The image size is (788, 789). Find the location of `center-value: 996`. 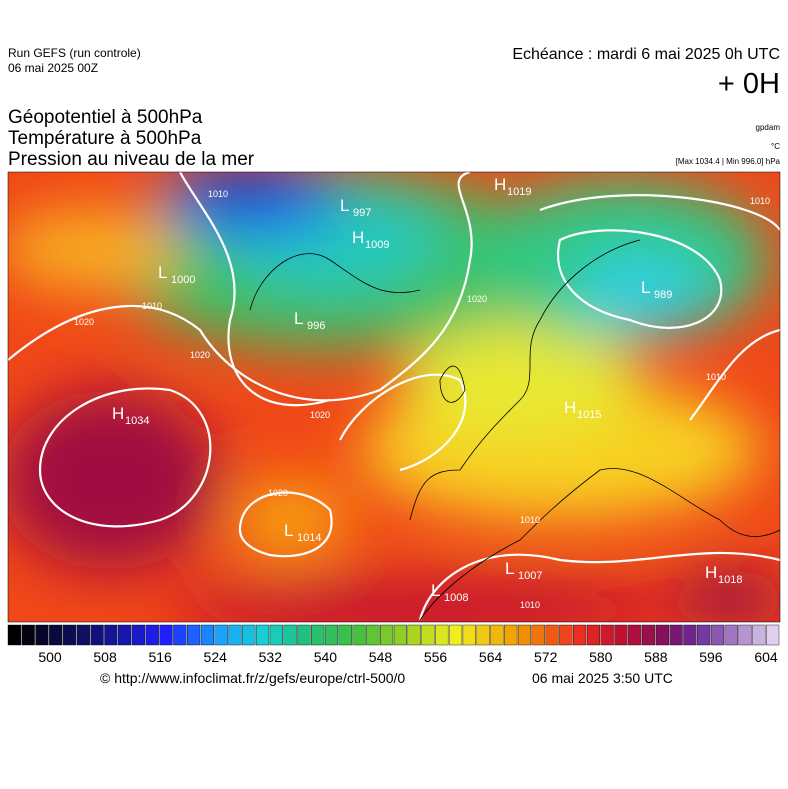

center-value: 996 is located at coordinates (316, 326).